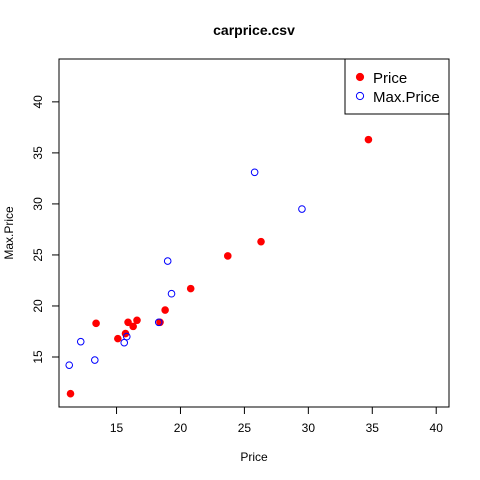 Image resolution: width=480 pixels, height=480 pixels. I want to click on x-axis-label: Price, so click(254, 457).